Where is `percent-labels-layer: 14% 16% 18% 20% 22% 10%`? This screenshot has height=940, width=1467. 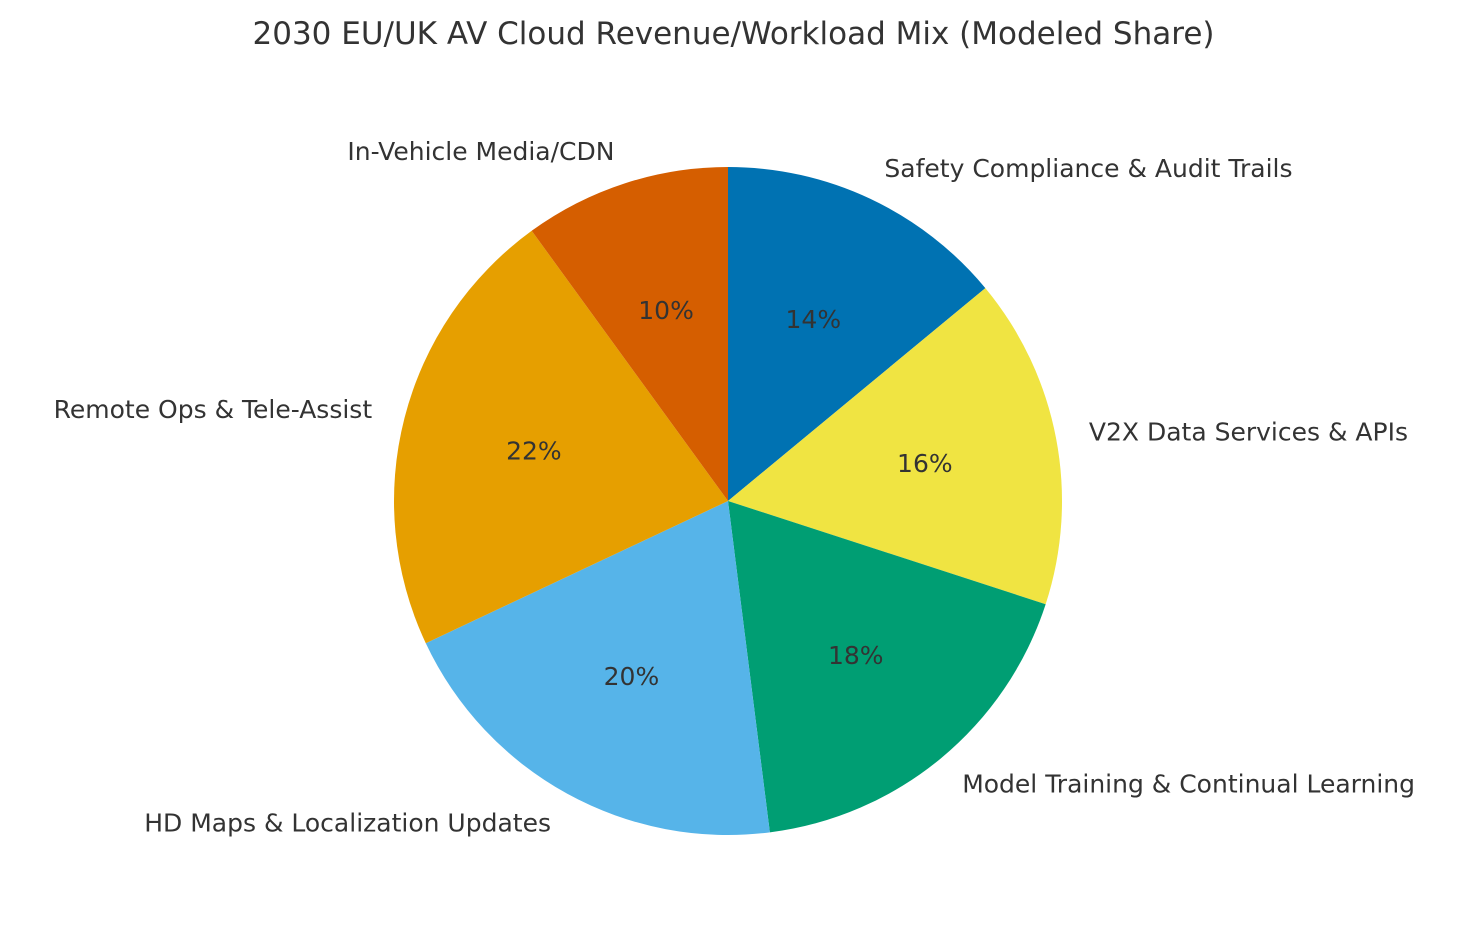 percent-labels-layer: 14% 16% 18% 20% 22% 10% is located at coordinates (729, 493).